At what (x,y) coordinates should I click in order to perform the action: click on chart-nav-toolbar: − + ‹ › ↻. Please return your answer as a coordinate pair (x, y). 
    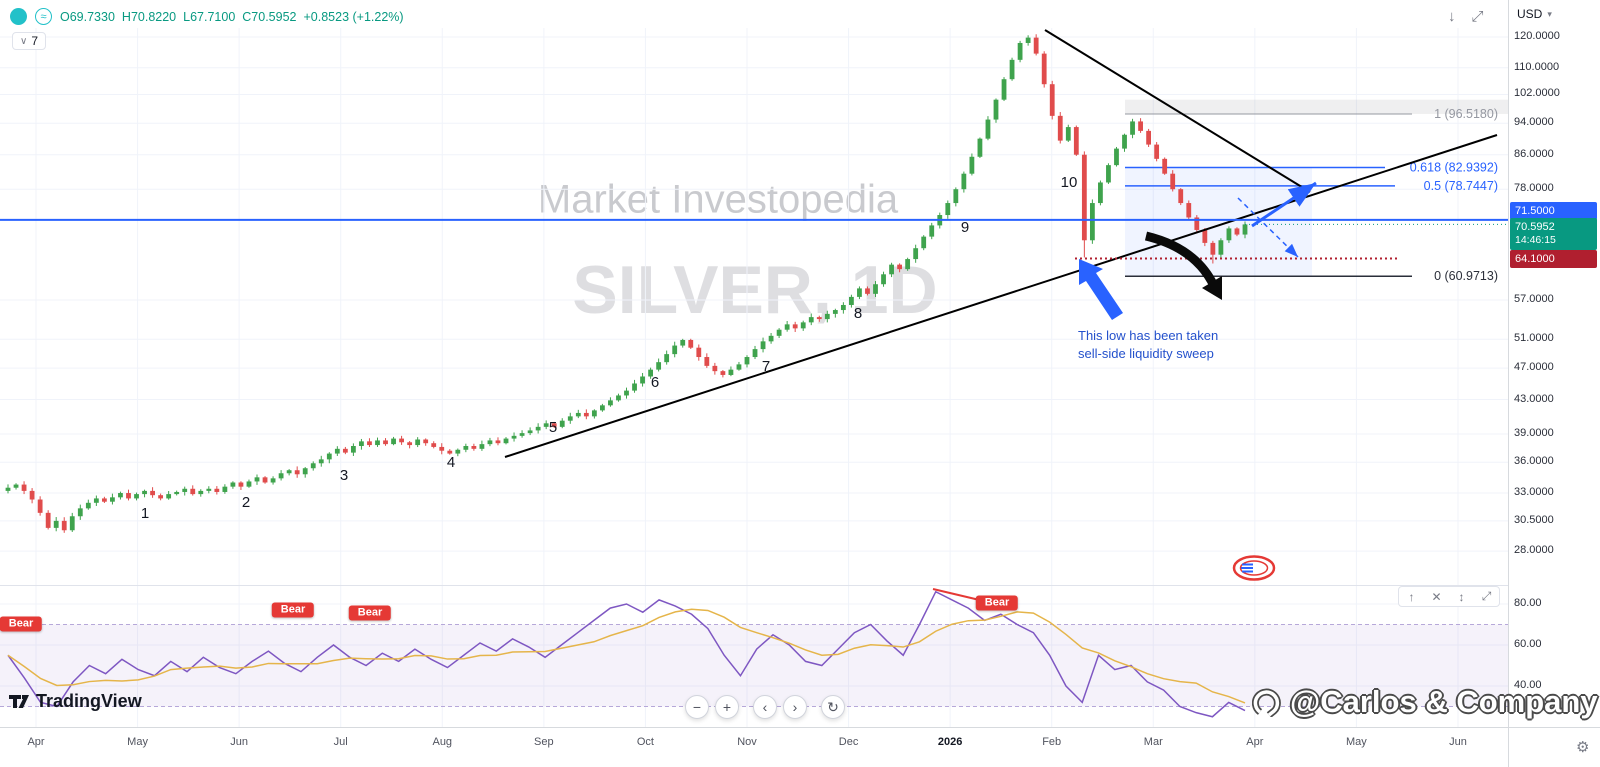
    Looking at the image, I should click on (768, 707).